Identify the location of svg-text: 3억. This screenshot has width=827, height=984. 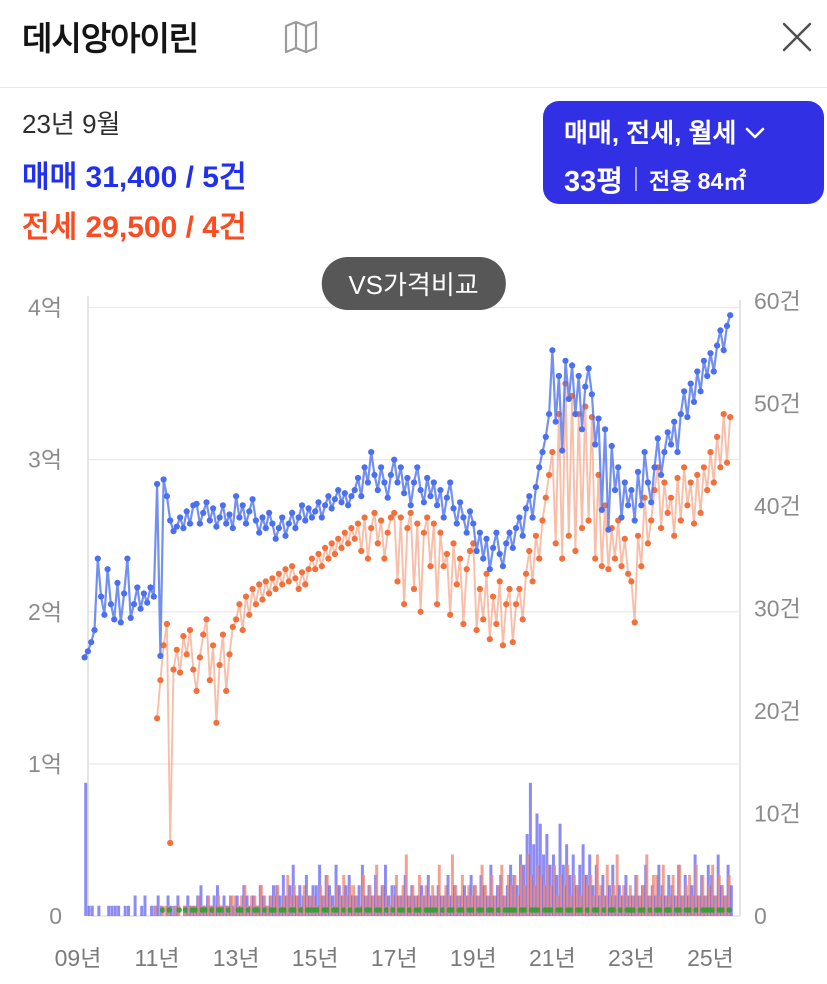
(45, 460).